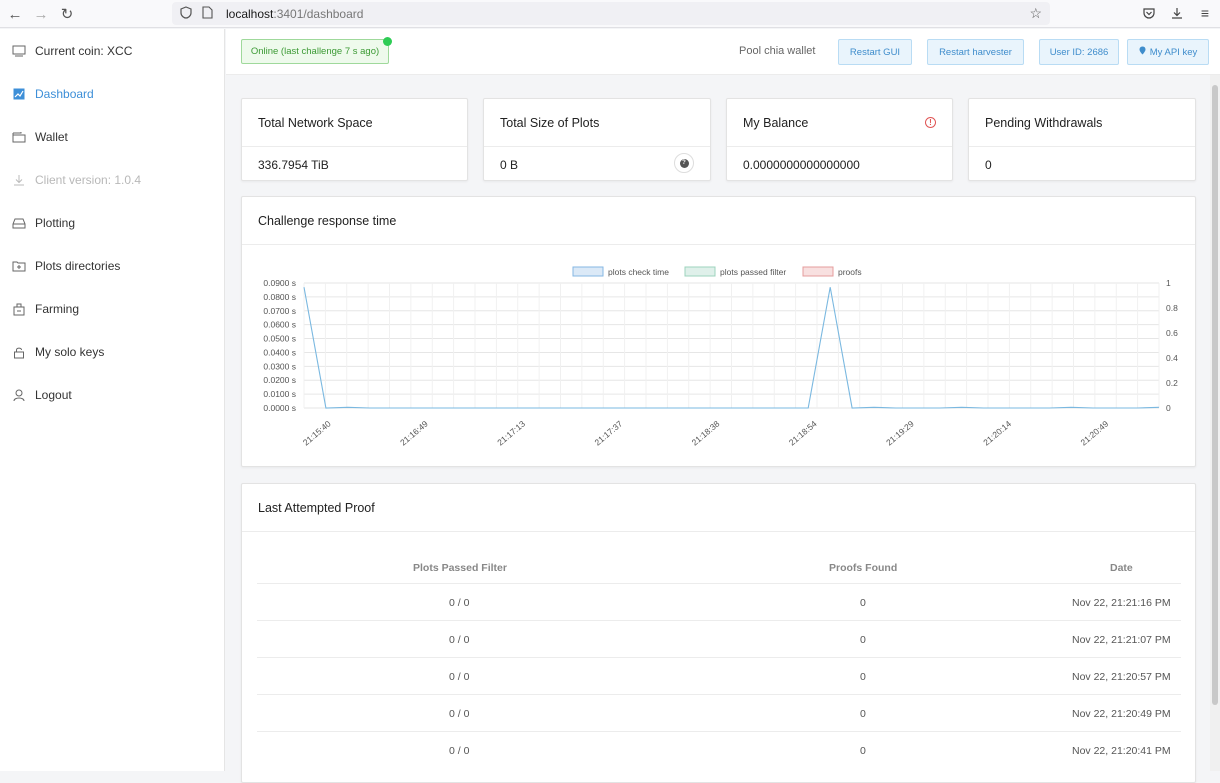  Describe the element at coordinates (57, 309) in the screenshot. I see `sidebar-item-label: Farming` at that location.